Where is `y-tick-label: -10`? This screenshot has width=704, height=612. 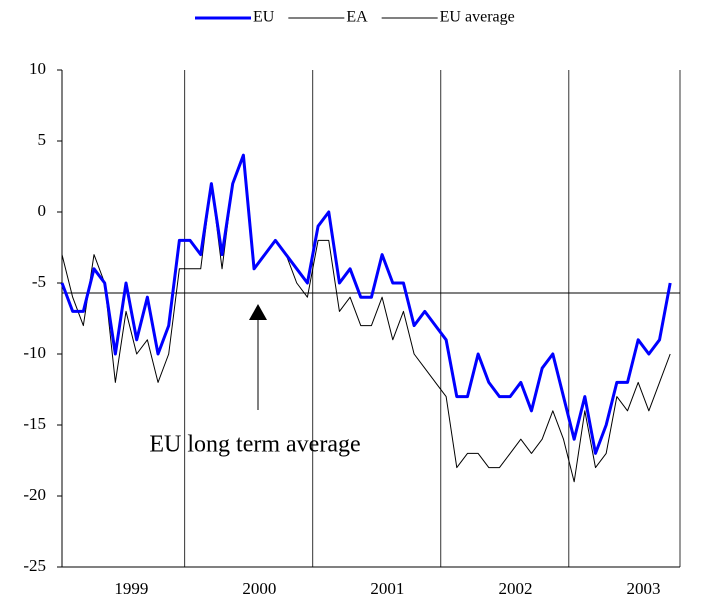 y-tick-label: -10 is located at coordinates (34, 352).